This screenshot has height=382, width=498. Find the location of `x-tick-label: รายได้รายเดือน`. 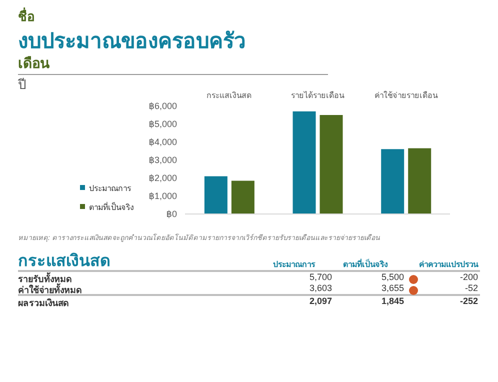

x-tick-label: รายได้รายเดือน is located at coordinates (318, 95).